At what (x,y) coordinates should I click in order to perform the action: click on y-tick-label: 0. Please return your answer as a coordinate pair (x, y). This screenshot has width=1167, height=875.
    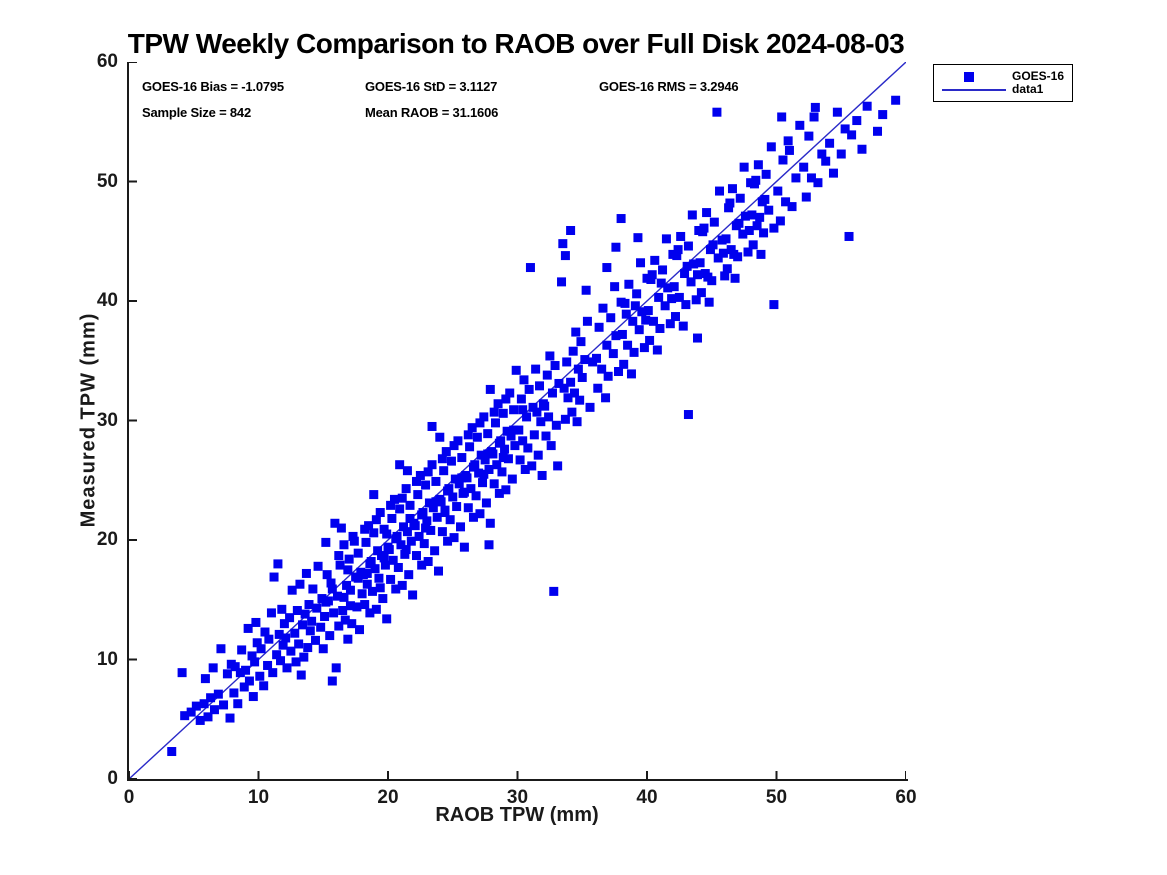
    Looking at the image, I should click on (112, 778).